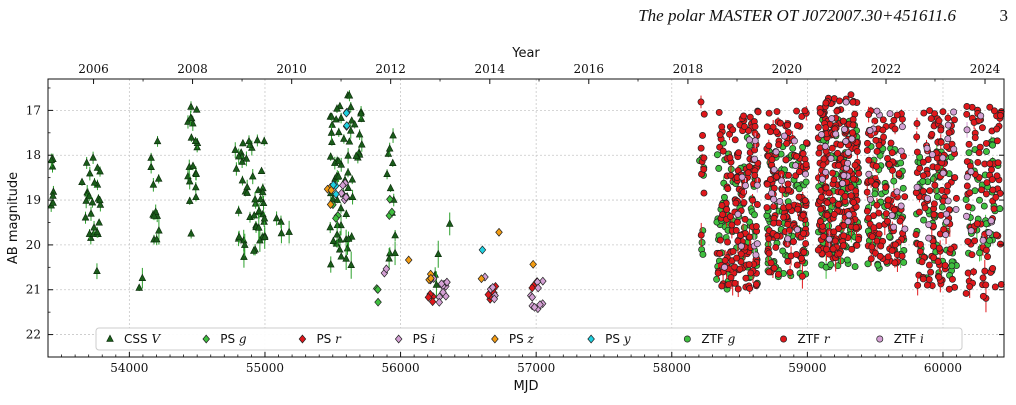 This screenshot has width=1016, height=405. What do you see at coordinates (192, 69) in the screenshot?
I see `year-tick-label: 2008` at bounding box center [192, 69].